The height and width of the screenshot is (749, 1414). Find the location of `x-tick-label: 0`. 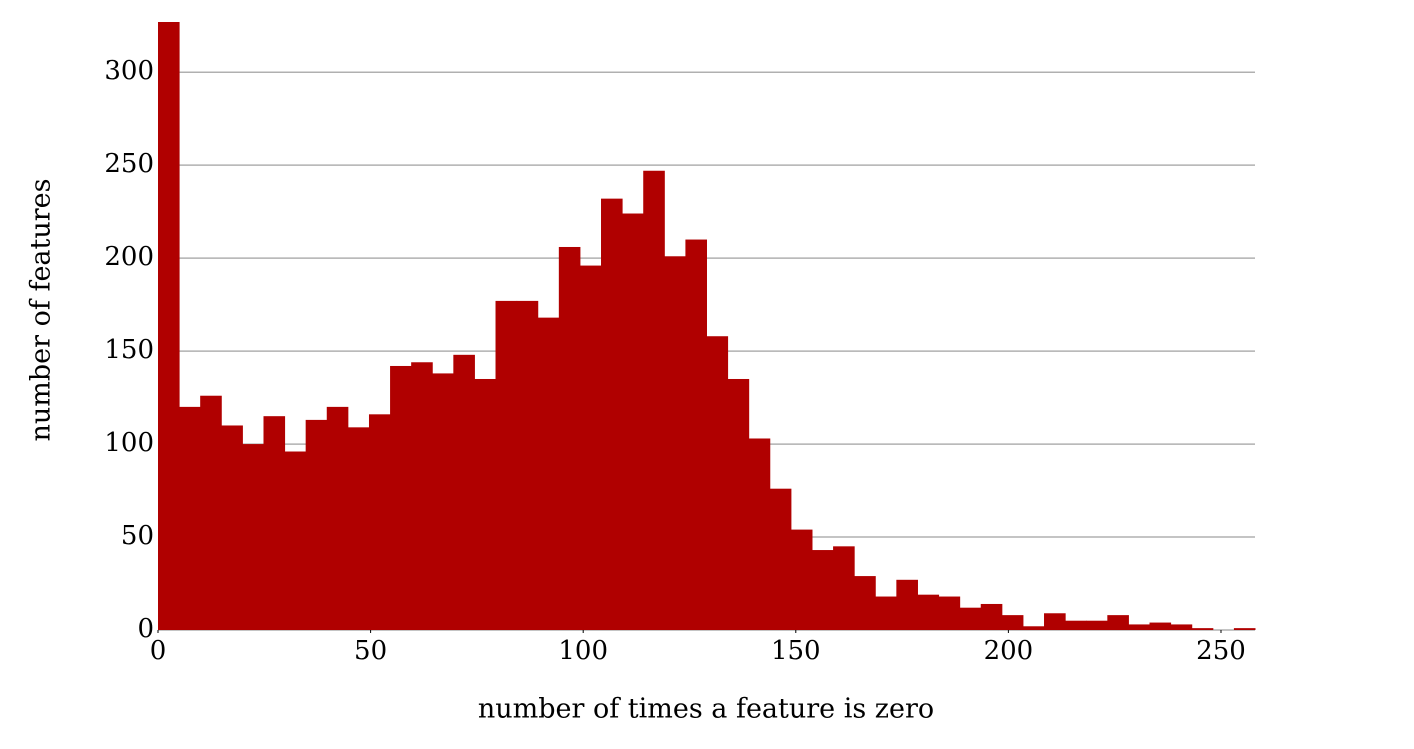

x-tick-label: 0 is located at coordinates (158, 651).